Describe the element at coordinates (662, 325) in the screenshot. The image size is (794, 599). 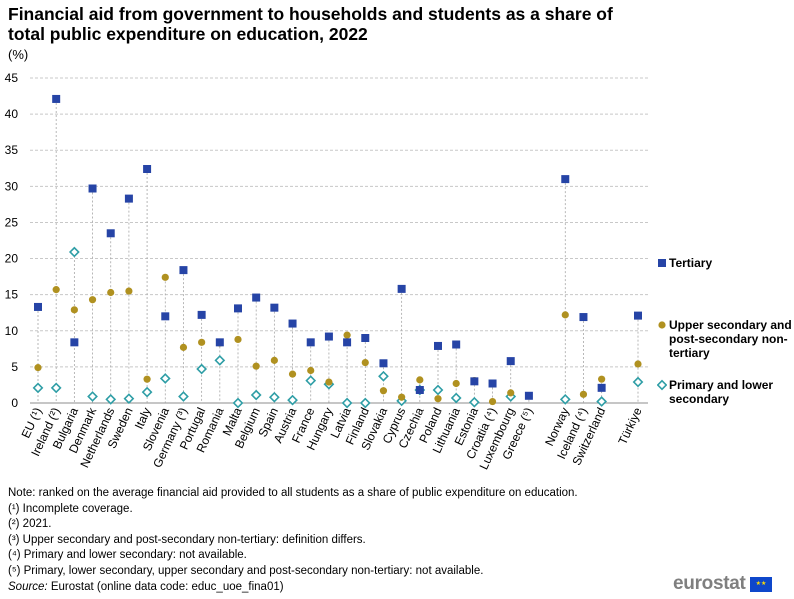
I see `legend-circle-marker` at that location.